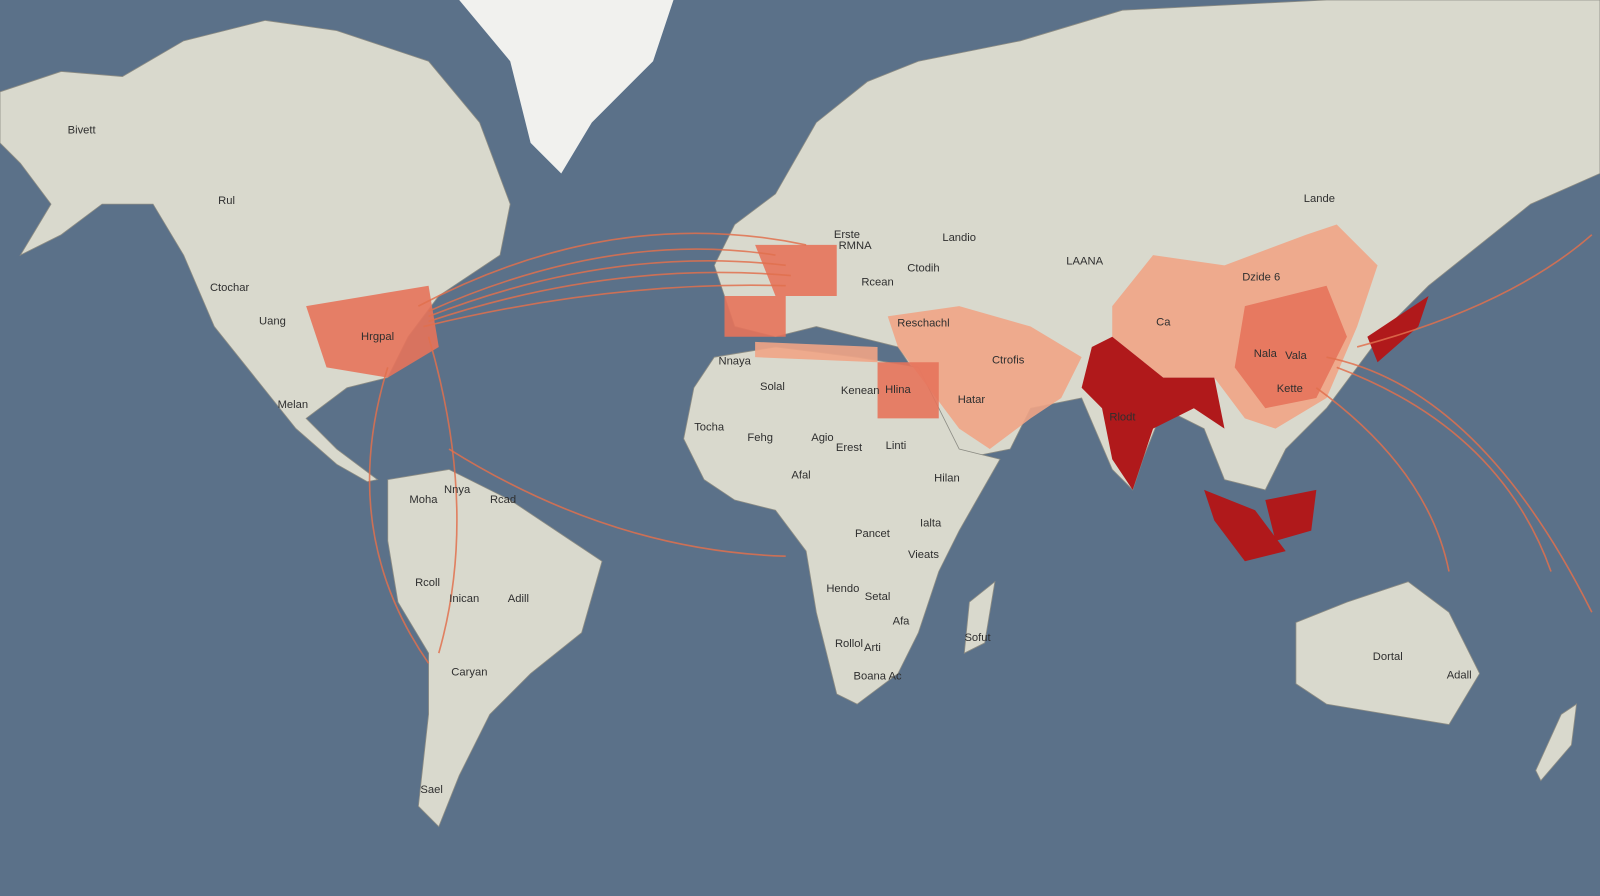 The image size is (1600, 896). I want to click on australia, so click(1388, 653).